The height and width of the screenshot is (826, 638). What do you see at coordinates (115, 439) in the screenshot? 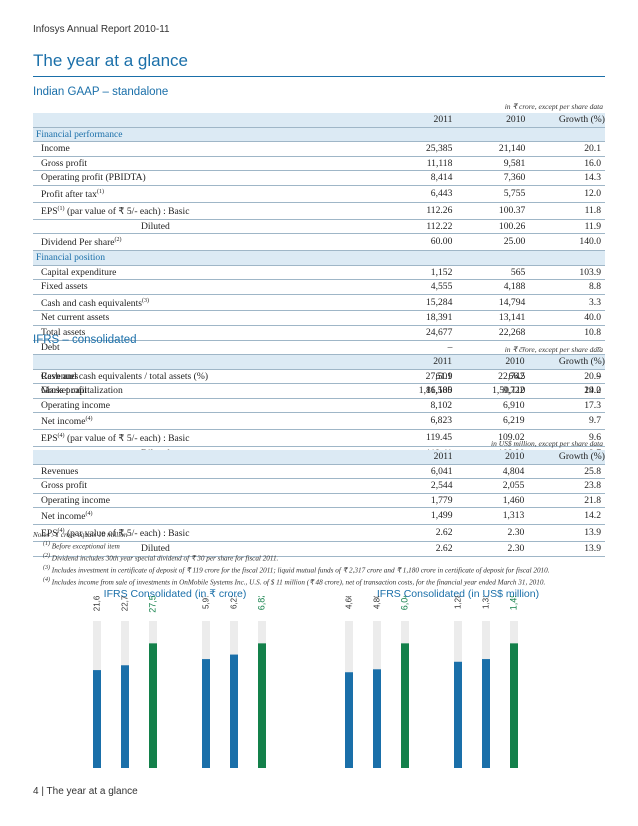
I see `row-label: EPS(4) (par value of ₹ 5/- each) : Basic` at bounding box center [115, 439].